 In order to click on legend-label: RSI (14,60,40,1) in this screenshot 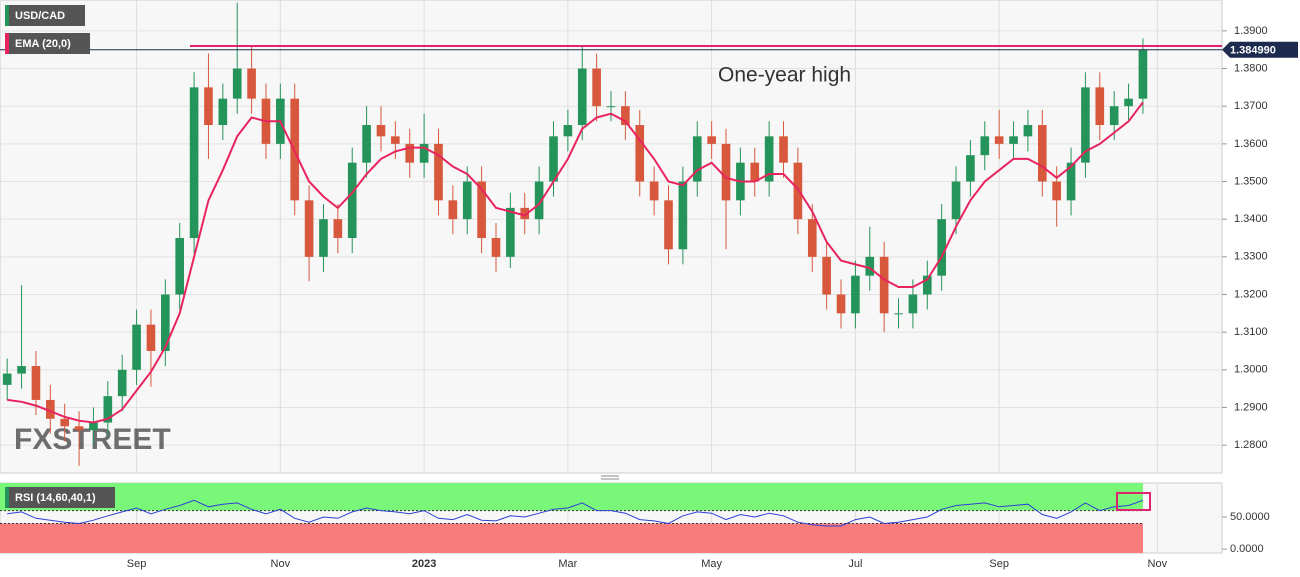, I will do `click(55, 498)`.